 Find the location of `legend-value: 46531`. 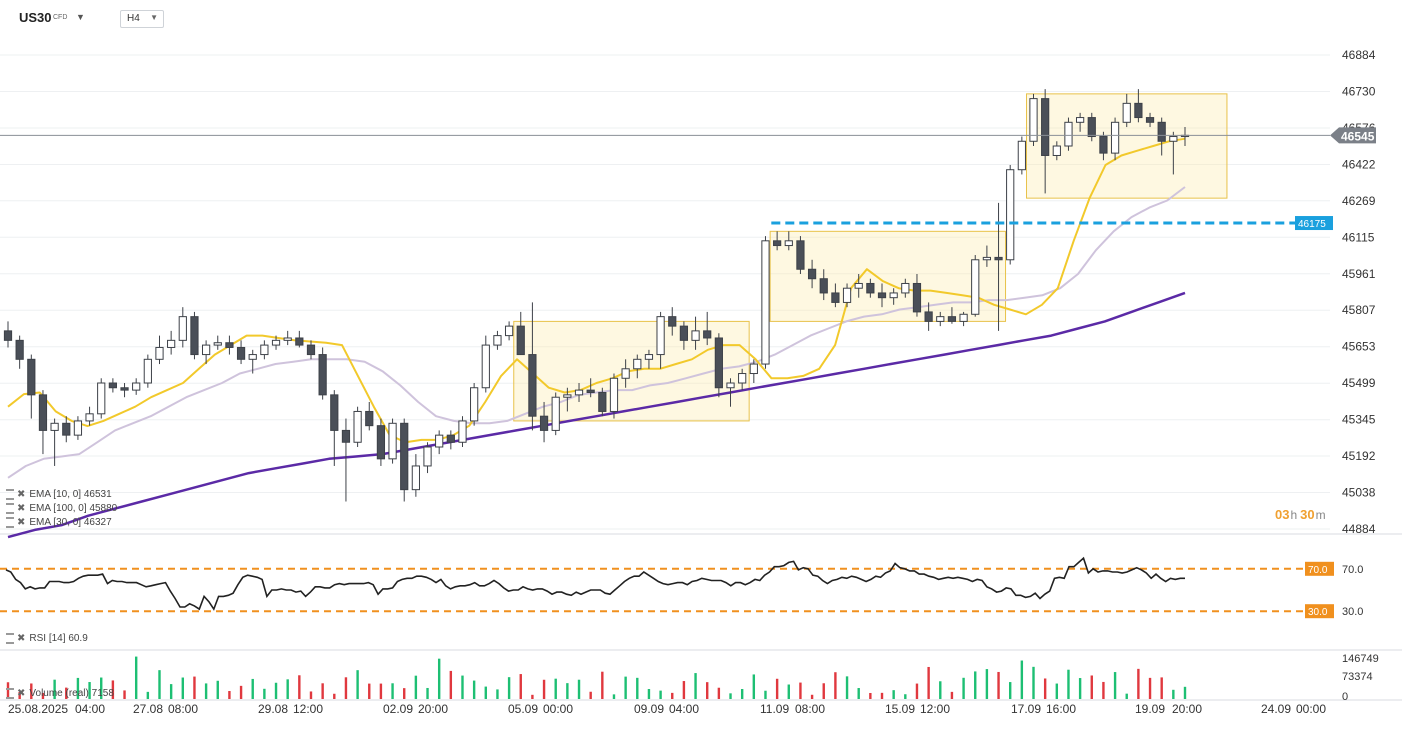

legend-value: 46531 is located at coordinates (97, 495).